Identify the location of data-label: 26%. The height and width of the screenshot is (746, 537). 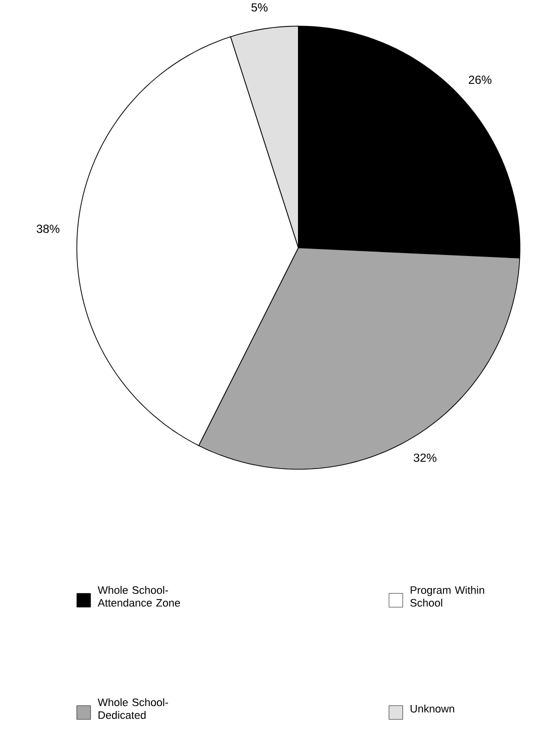
(480, 80).